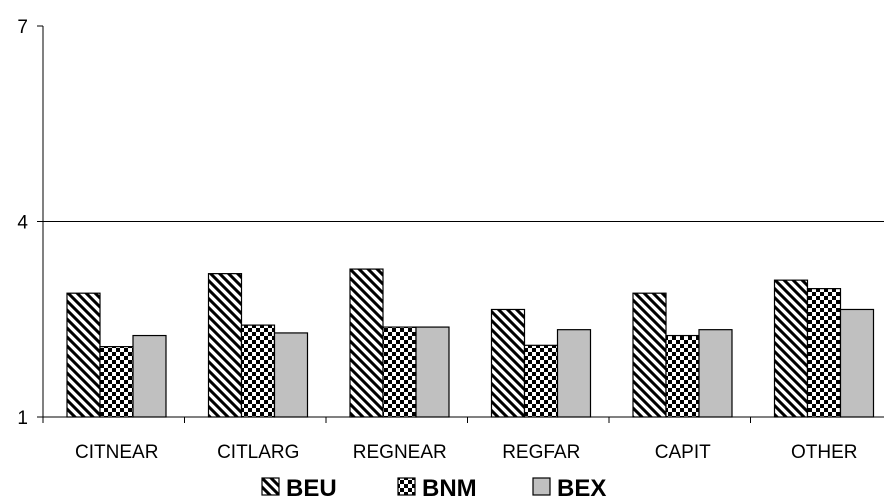 Image resolution: width=884 pixels, height=502 pixels. I want to click on bar-beu-regnear, so click(366, 343).